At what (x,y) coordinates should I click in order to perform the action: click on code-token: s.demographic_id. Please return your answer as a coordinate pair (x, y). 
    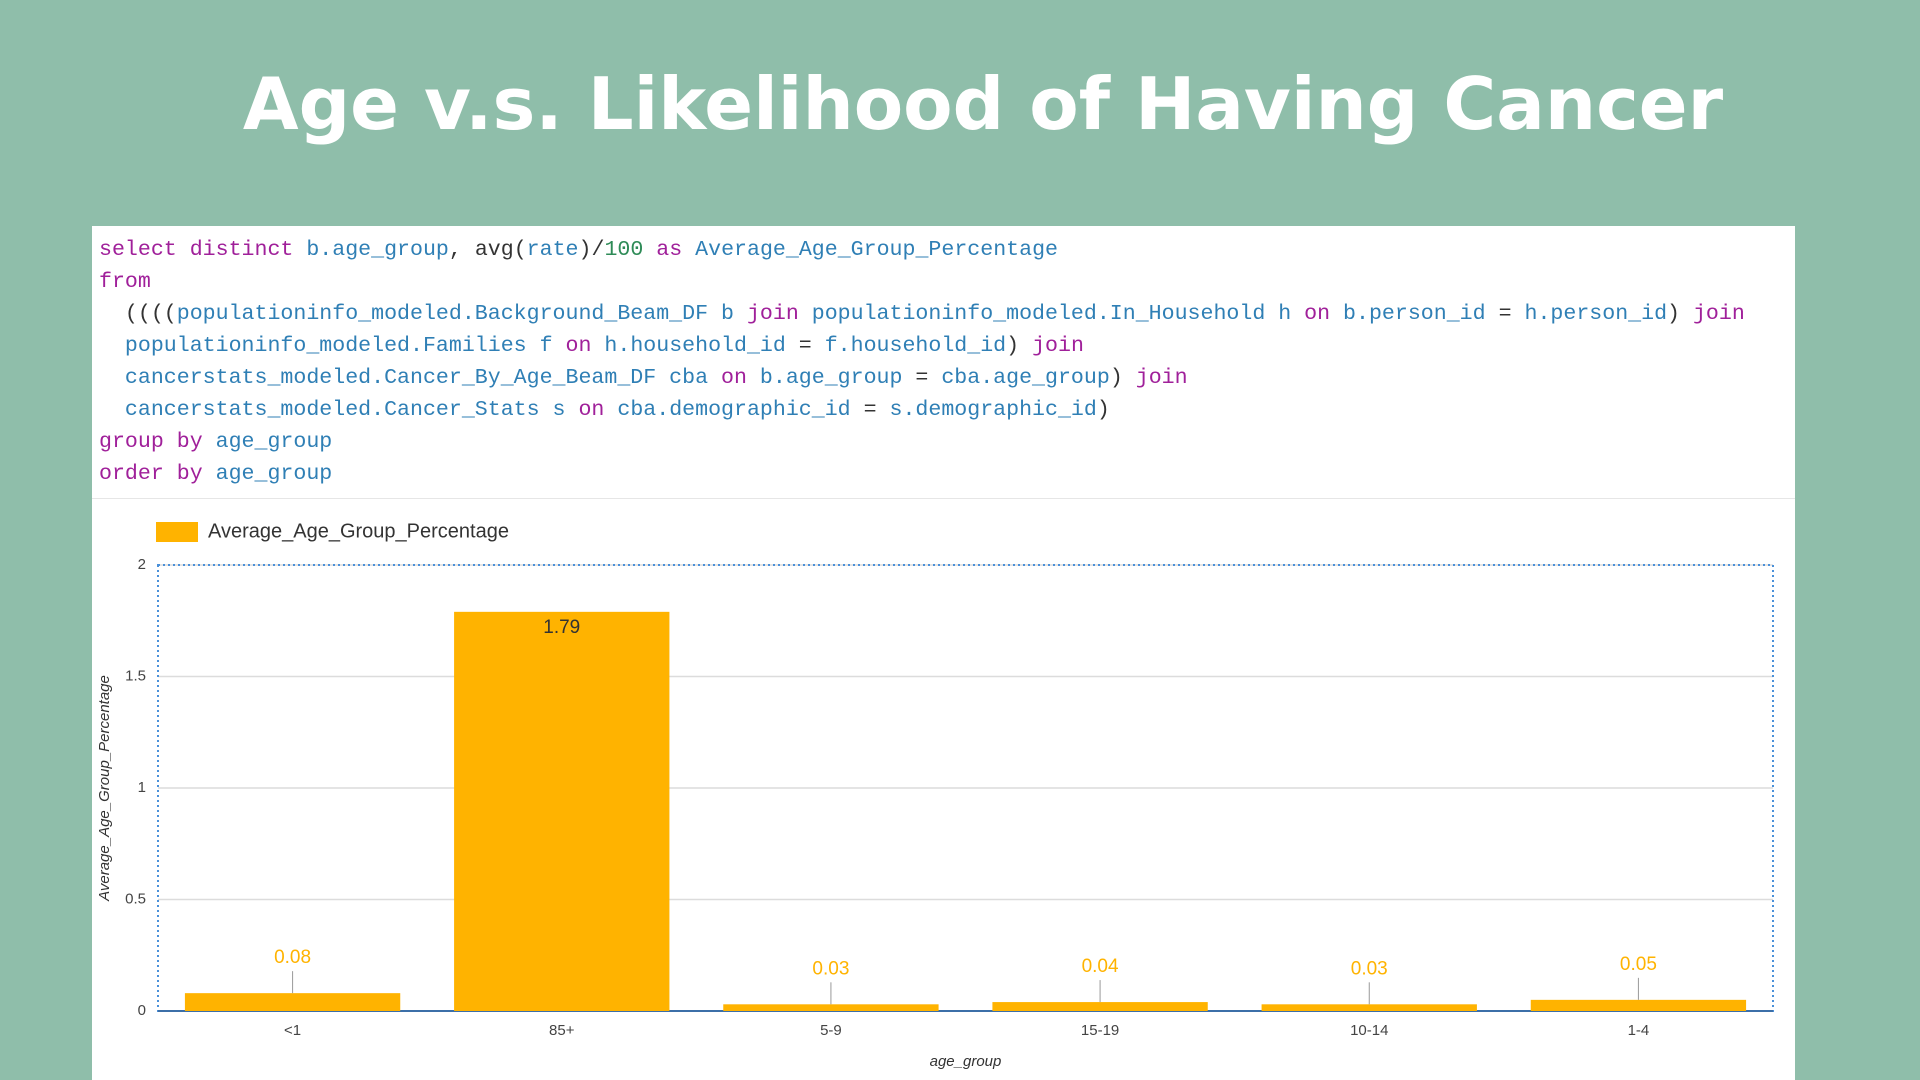
    Looking at the image, I should click on (993, 410).